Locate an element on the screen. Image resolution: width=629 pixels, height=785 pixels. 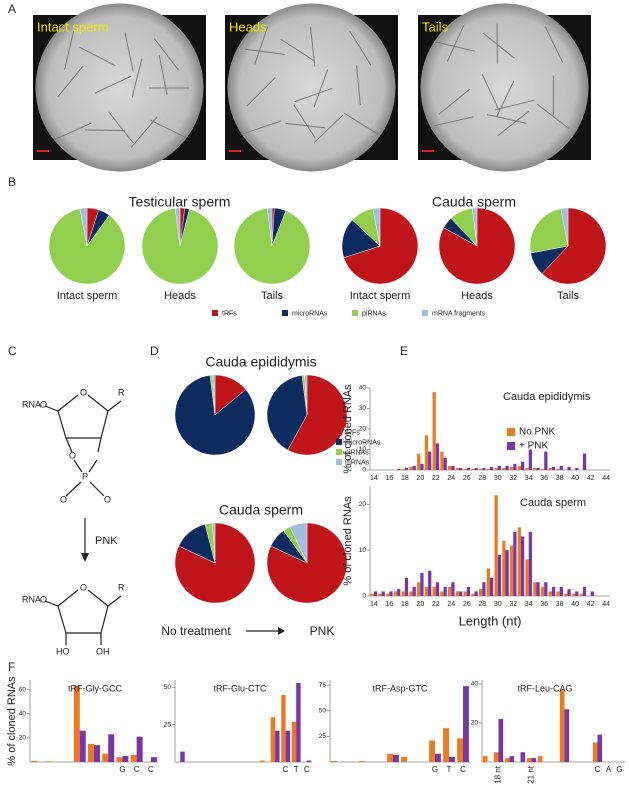
micrograph-field is located at coordinates (504, 87).